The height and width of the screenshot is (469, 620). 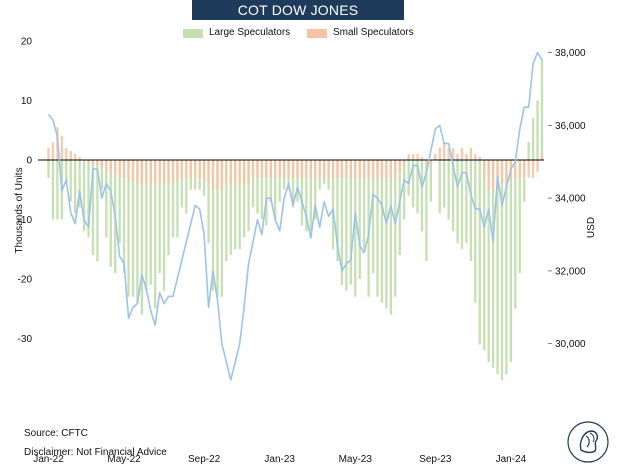 What do you see at coordinates (435, 459) in the screenshot?
I see `x-tick-label: Sep-23` at bounding box center [435, 459].